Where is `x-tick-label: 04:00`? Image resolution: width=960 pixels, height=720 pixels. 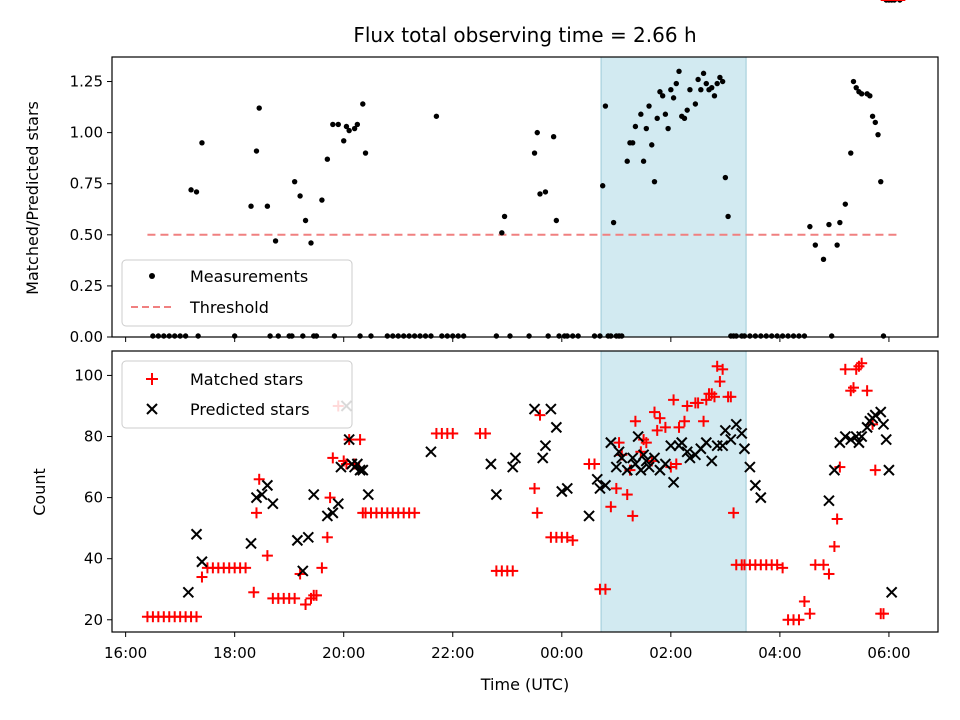 x-tick-label: 04:00 is located at coordinates (779, 653).